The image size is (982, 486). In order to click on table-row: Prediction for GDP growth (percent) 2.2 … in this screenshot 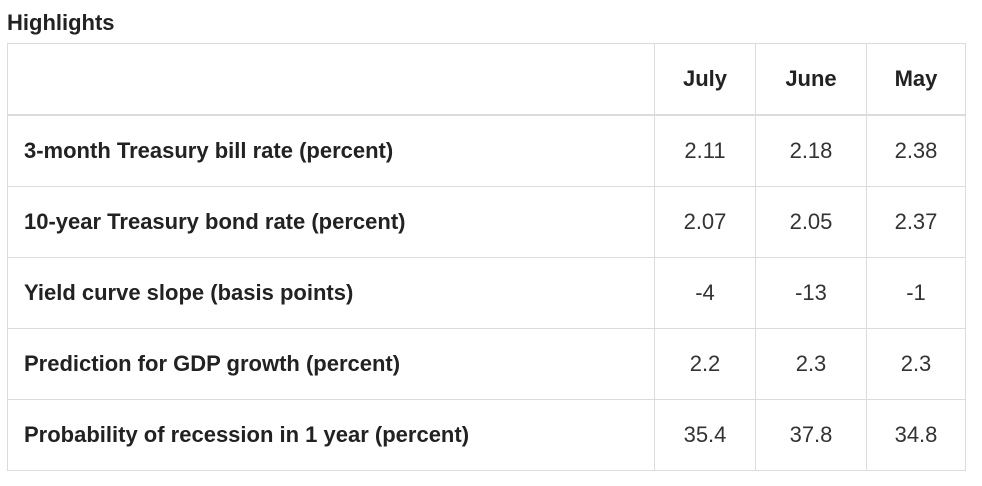, I will do `click(486, 364)`.